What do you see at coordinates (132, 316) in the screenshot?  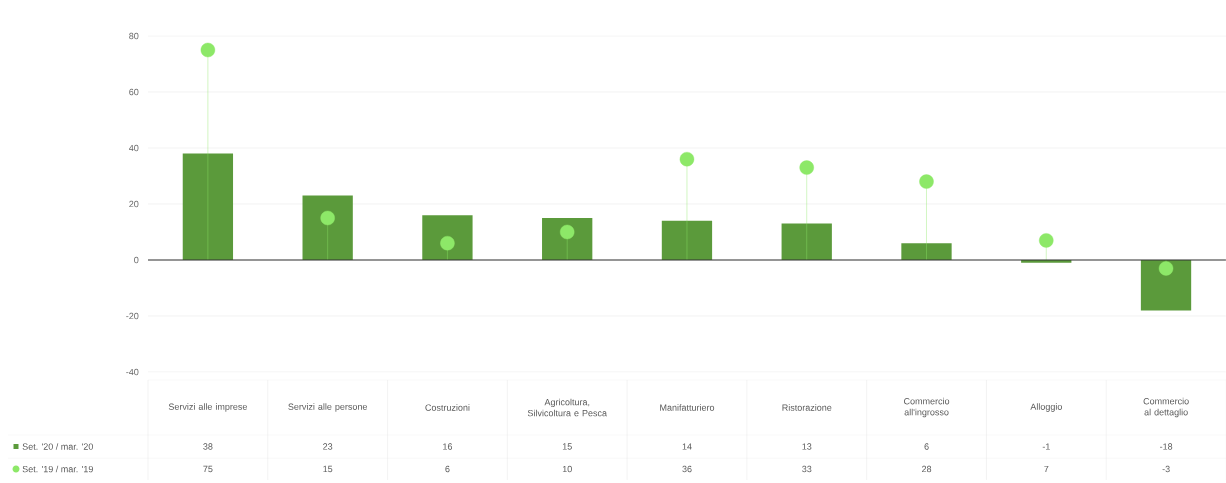 I see `y-tick-label: -20` at bounding box center [132, 316].